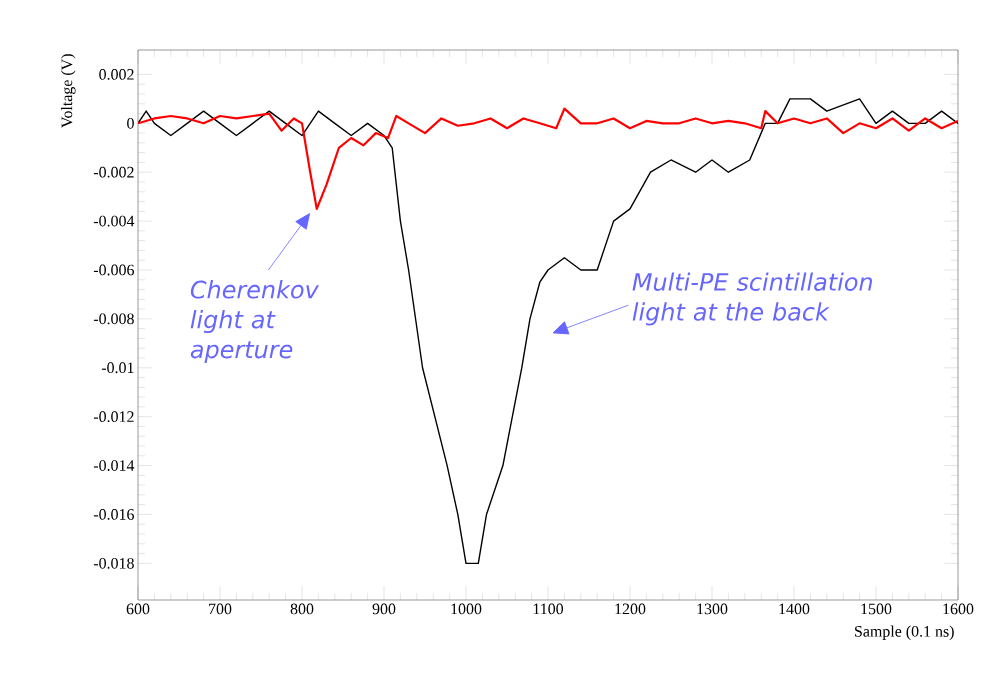 This screenshot has width=1001, height=674. What do you see at coordinates (116, 74) in the screenshot?
I see `y-tick-label: 0.002` at bounding box center [116, 74].